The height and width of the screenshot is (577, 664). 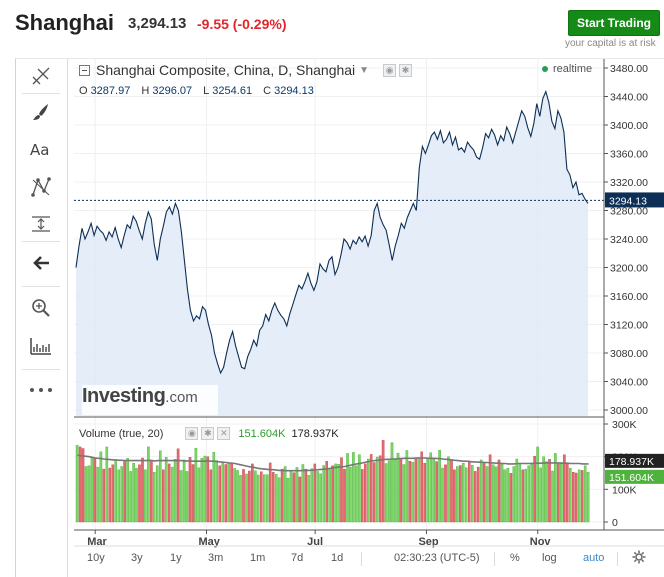 I want to click on volume-ma-tag, so click(x=634, y=460).